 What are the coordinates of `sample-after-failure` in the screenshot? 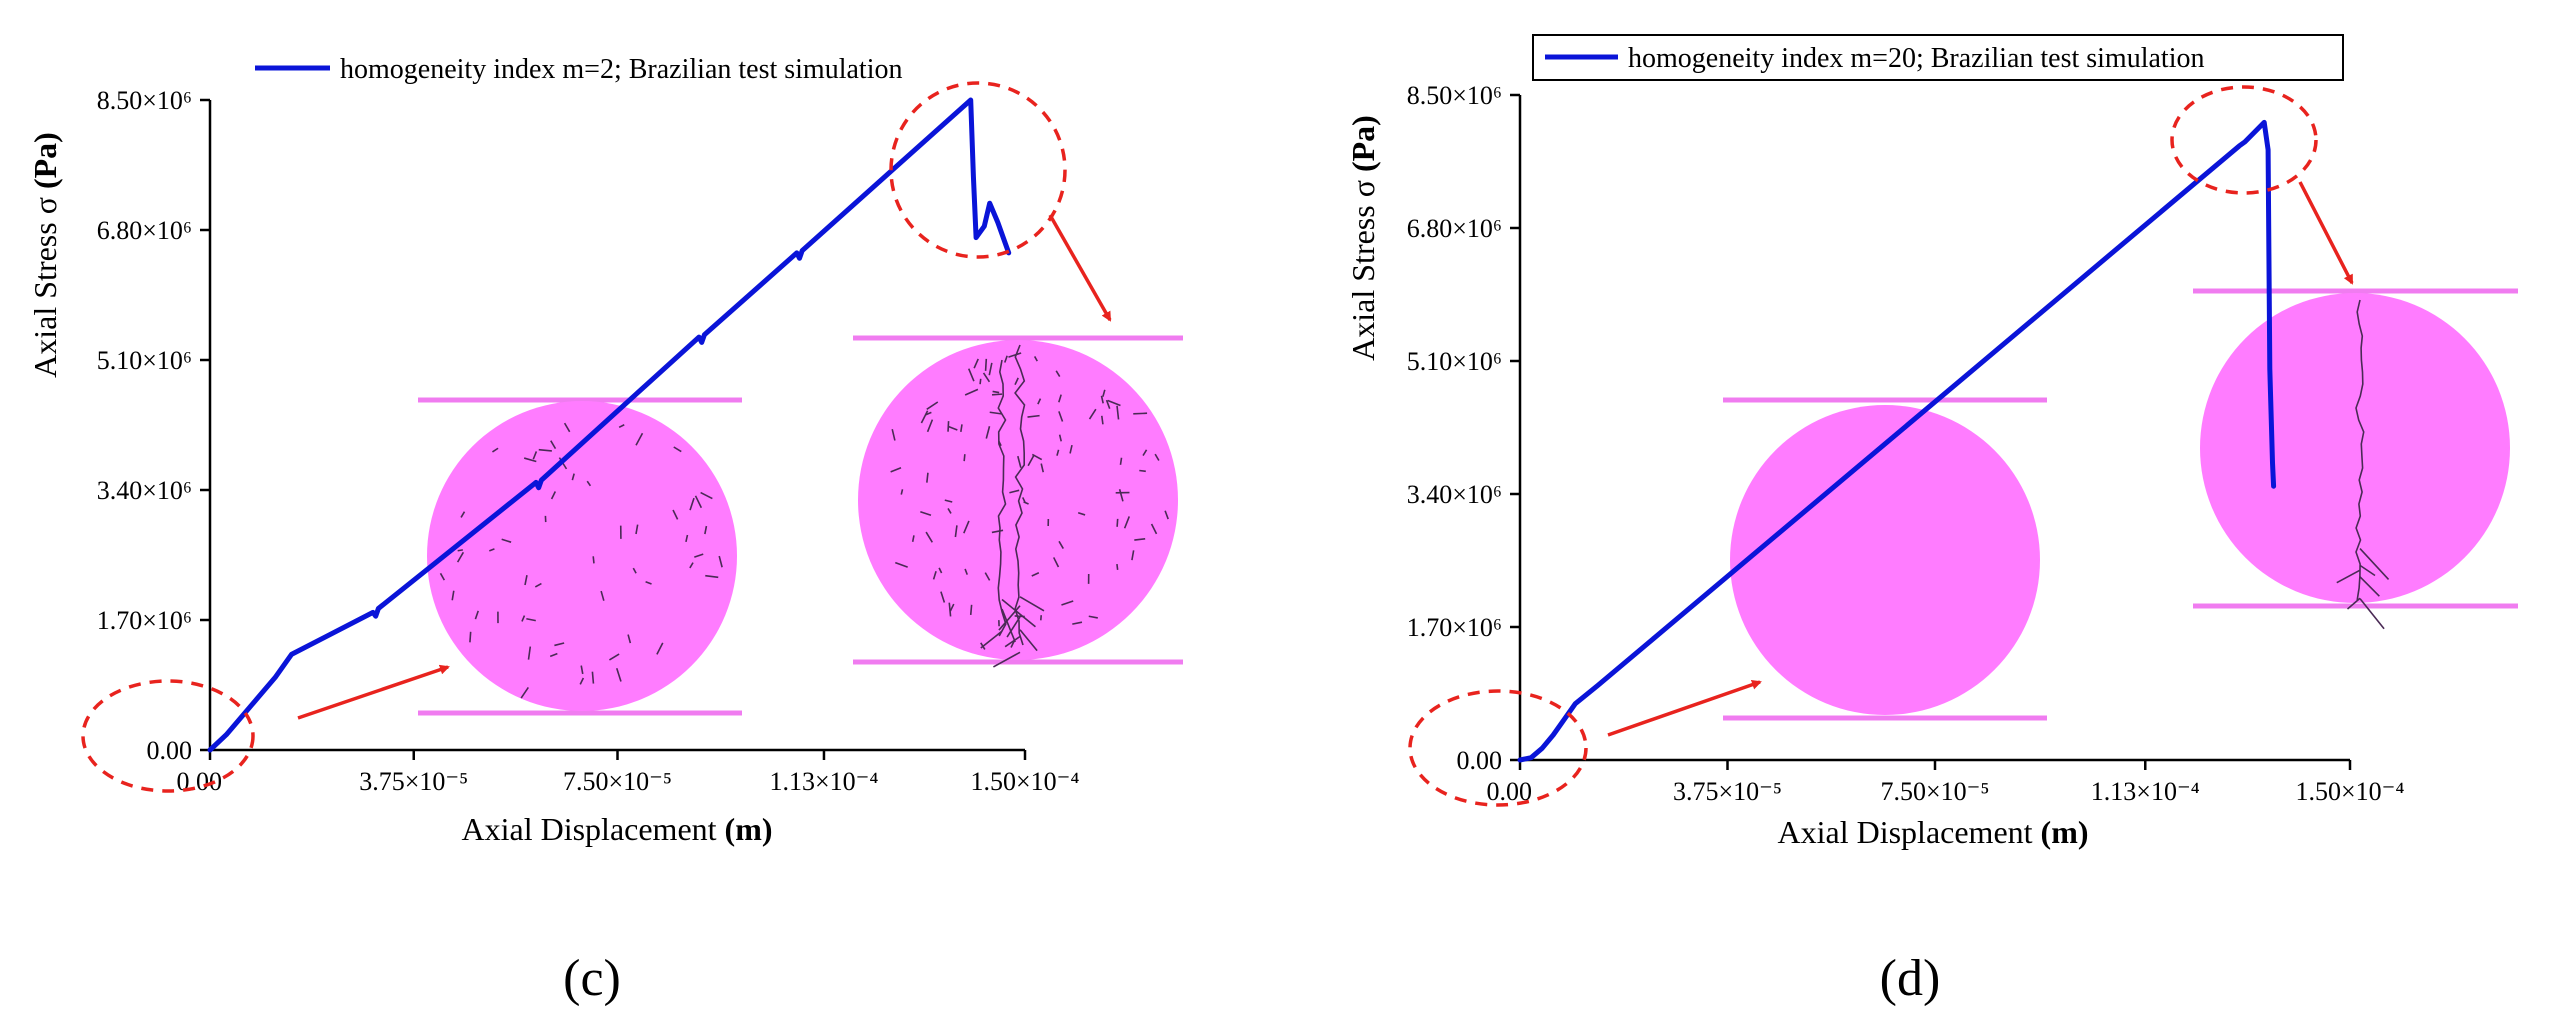 It's located at (2355, 459).